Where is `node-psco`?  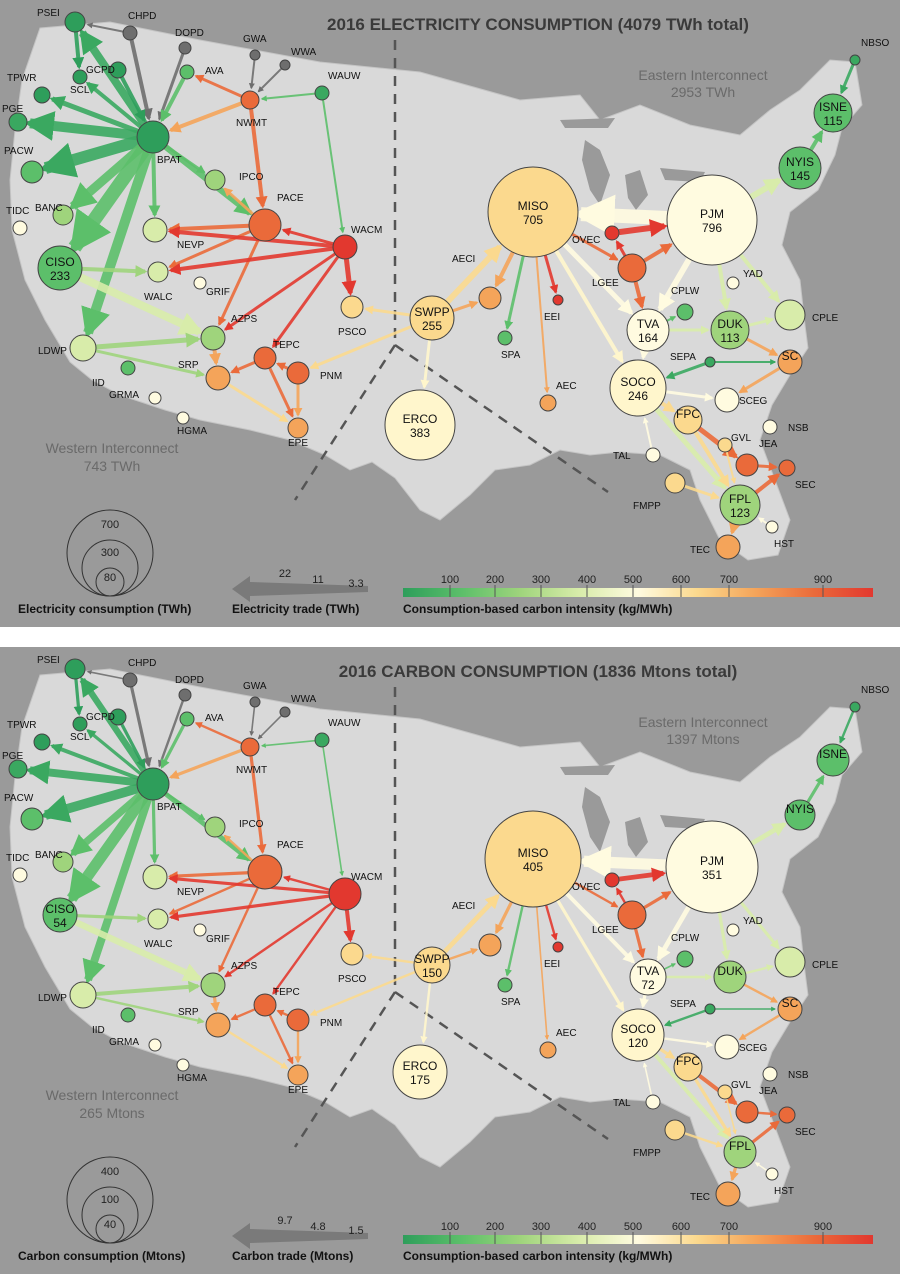 node-psco is located at coordinates (352, 307).